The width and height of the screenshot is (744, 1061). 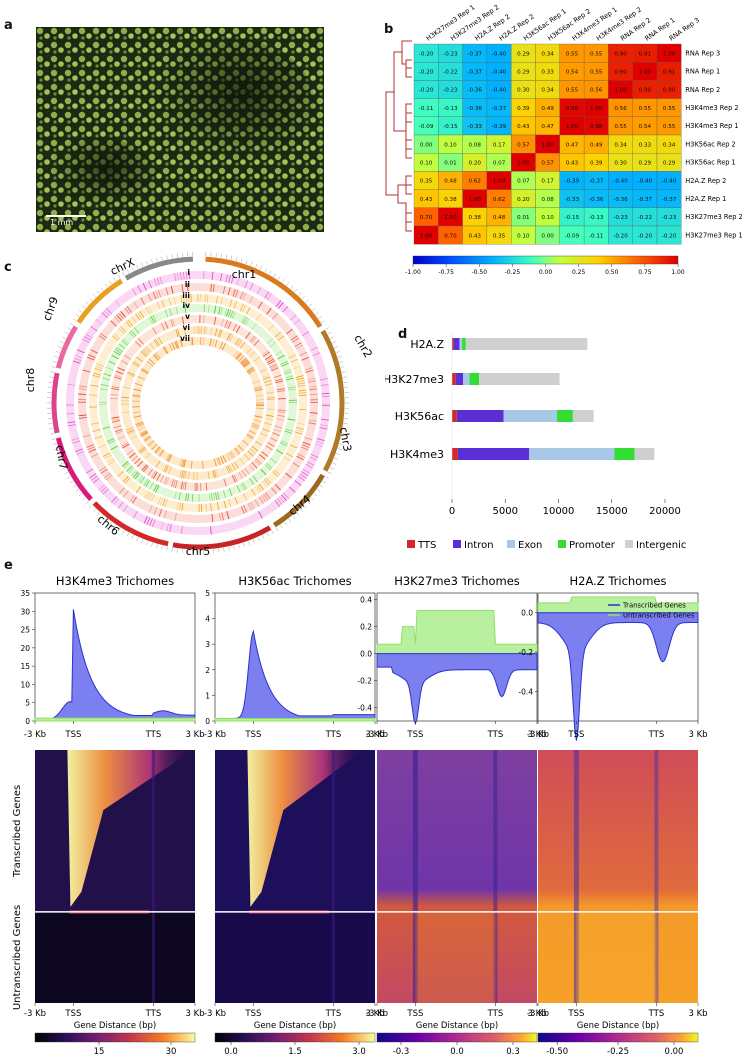 What do you see at coordinates (450, 73) in the screenshot?
I see `correlation-value: -0.22` at bounding box center [450, 73].